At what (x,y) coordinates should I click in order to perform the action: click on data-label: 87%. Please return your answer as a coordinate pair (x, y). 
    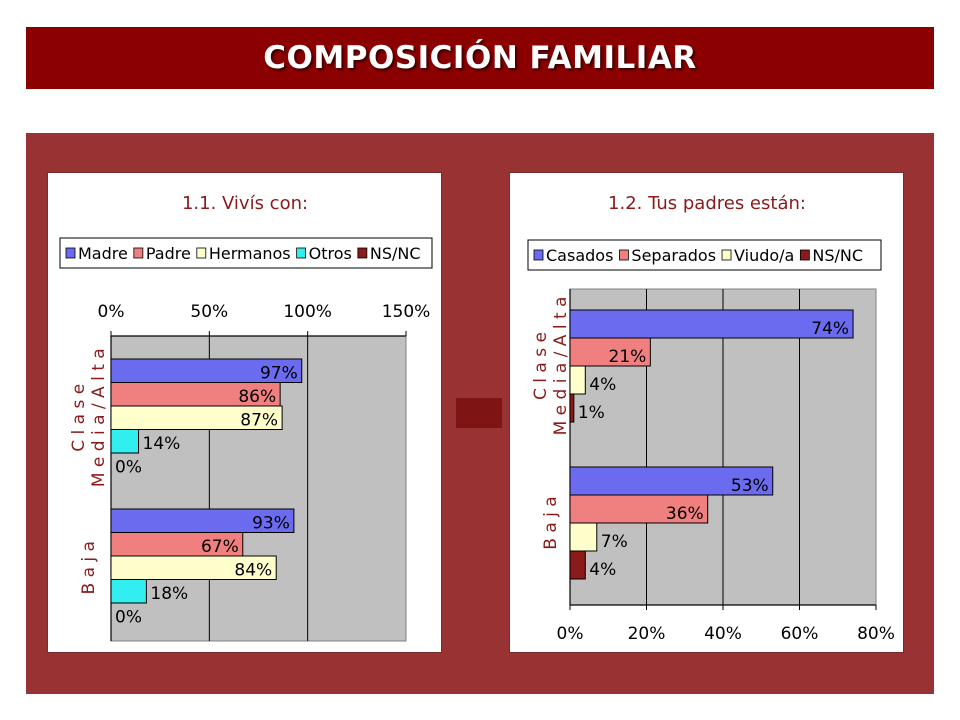
    Looking at the image, I should click on (259, 421).